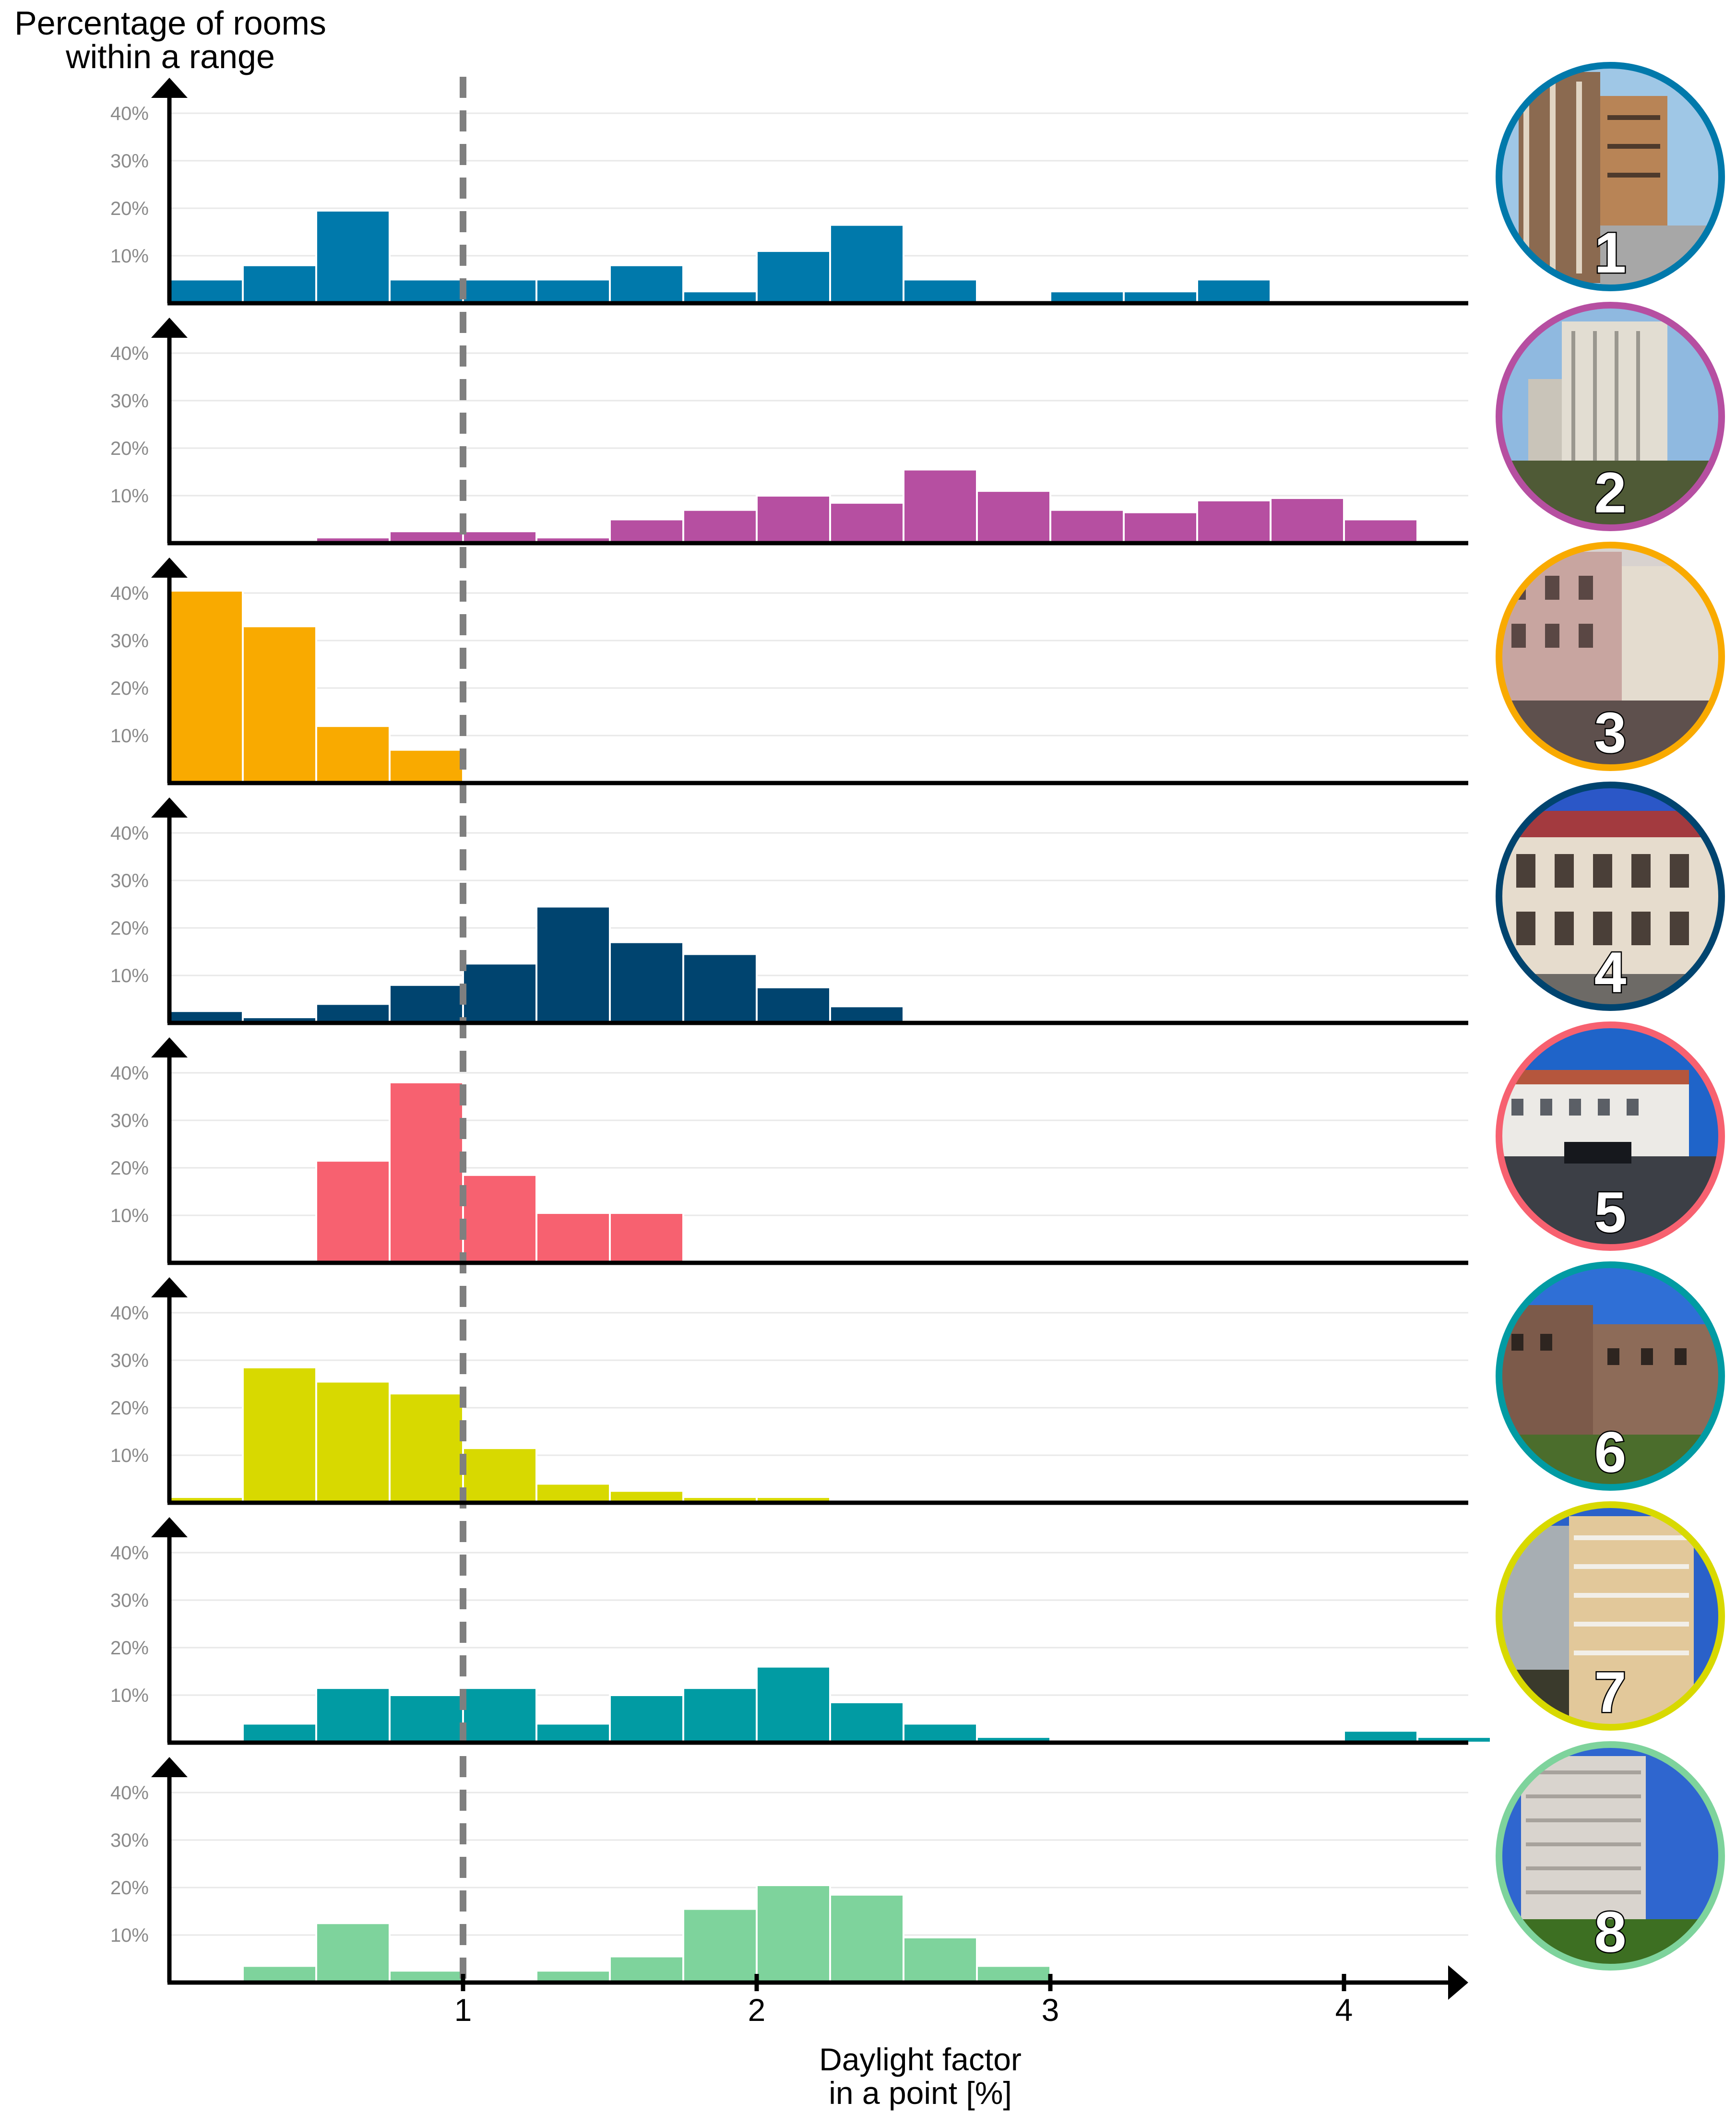 The height and width of the screenshot is (2114, 1736). What do you see at coordinates (1344, 2010) in the screenshot?
I see `x-tick-label-4: 4` at bounding box center [1344, 2010].